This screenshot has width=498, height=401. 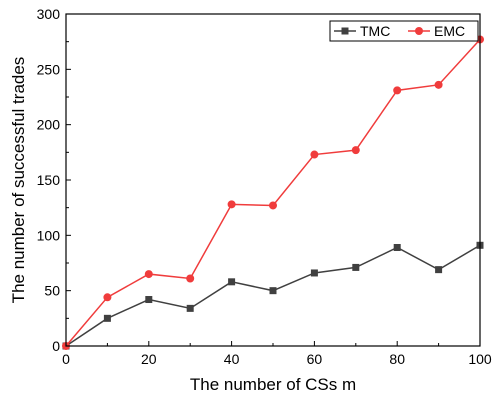 I want to click on x-tick-label: 100, so click(x=480, y=359).